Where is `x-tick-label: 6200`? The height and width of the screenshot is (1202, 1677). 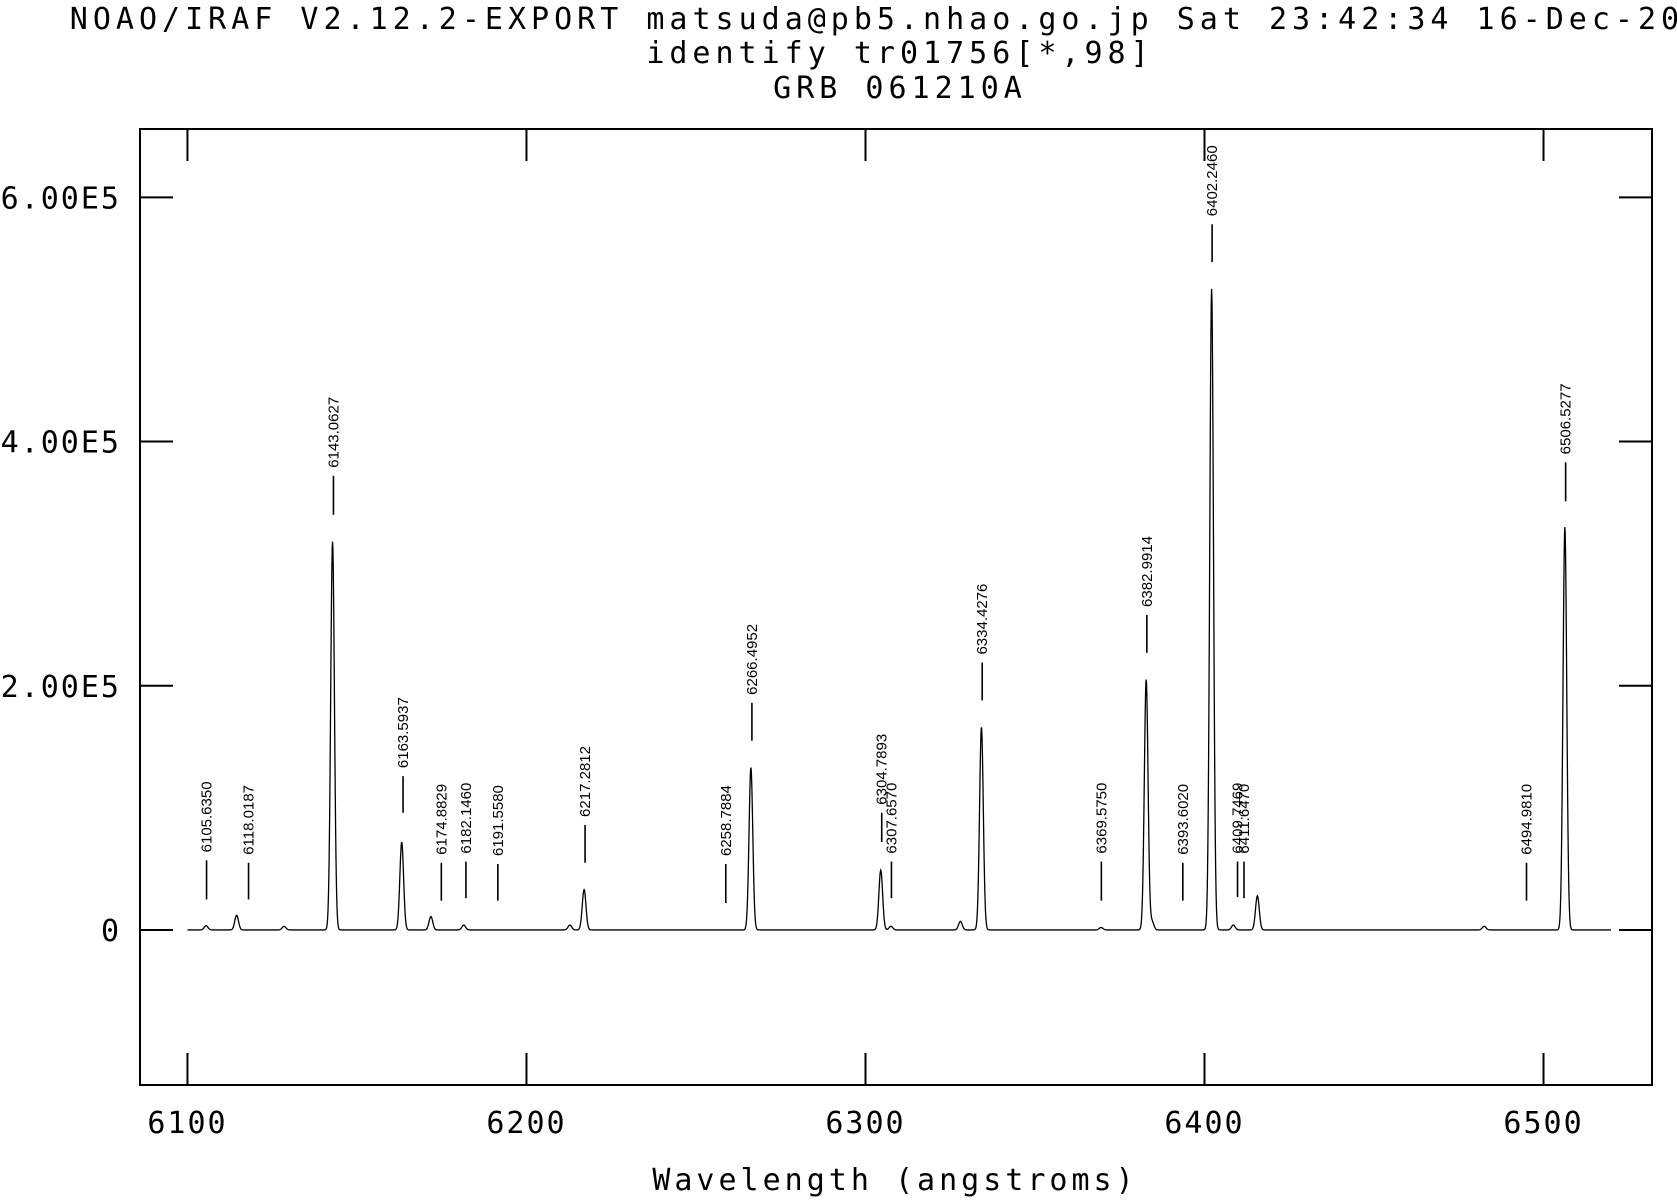 x-tick-label: 6200 is located at coordinates (526, 1123).